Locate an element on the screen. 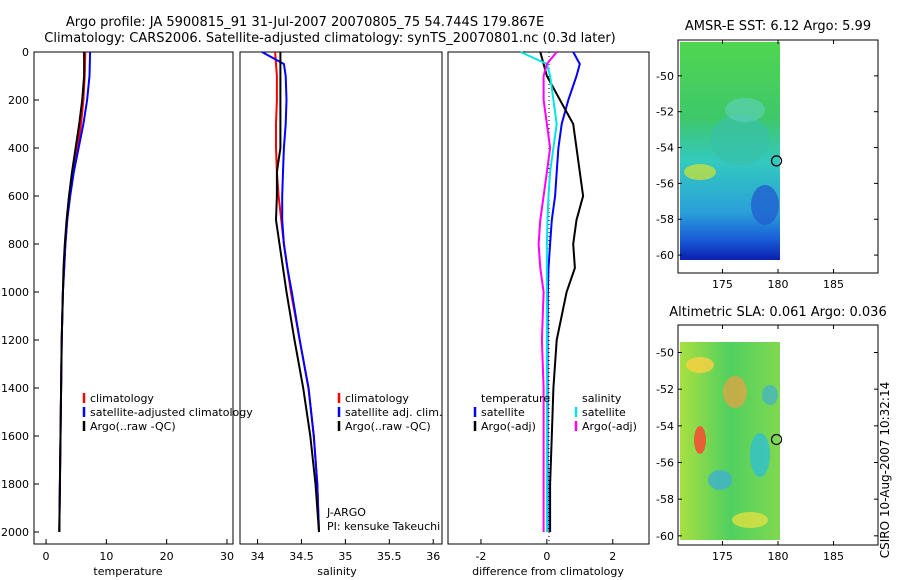 The image size is (900, 580). depth-tick-label: 1200 is located at coordinates (15, 340).